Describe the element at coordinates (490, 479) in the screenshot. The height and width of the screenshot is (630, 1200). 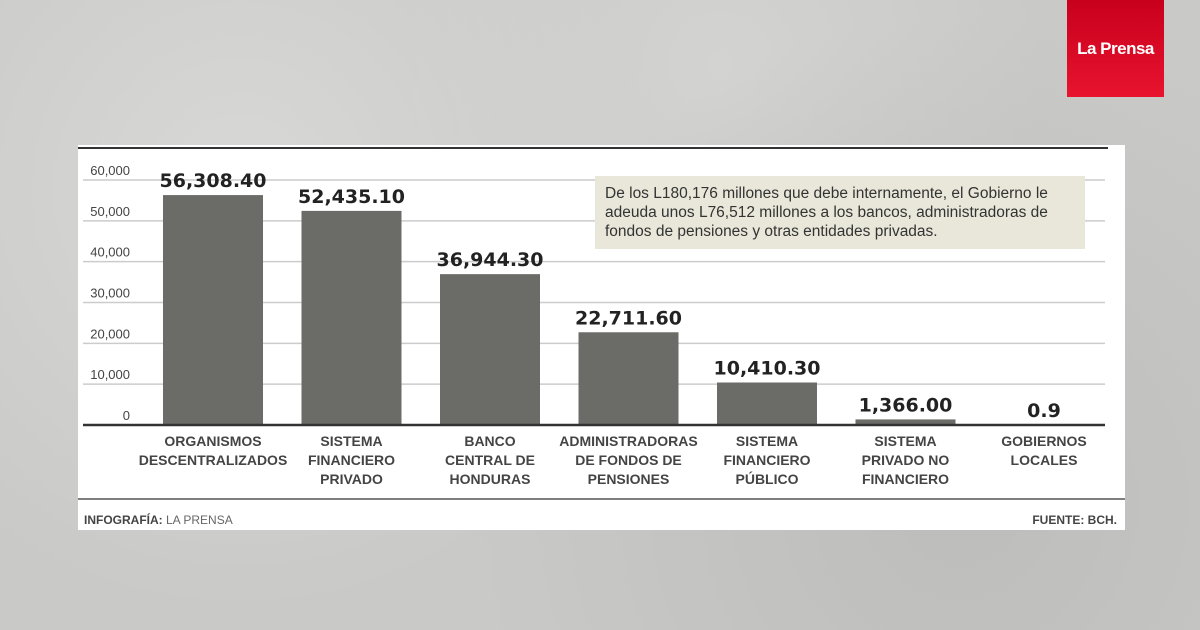
I see `category-label: HONDURAS` at that location.